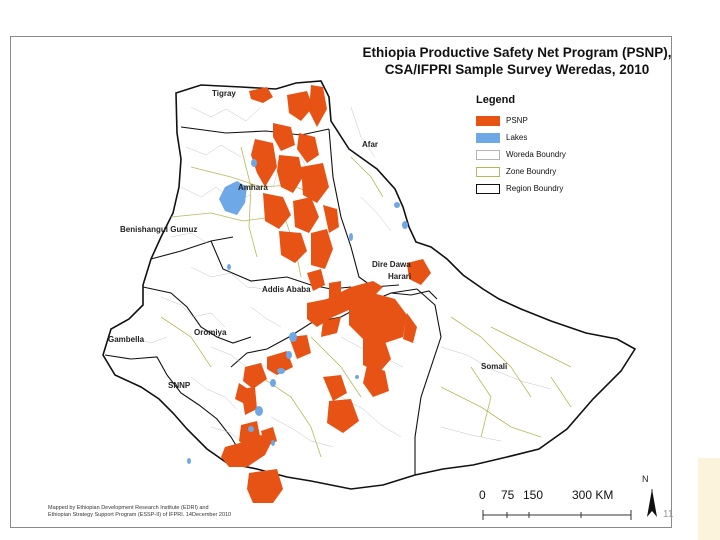  I want to click on legend-label: Lakes, so click(517, 137).